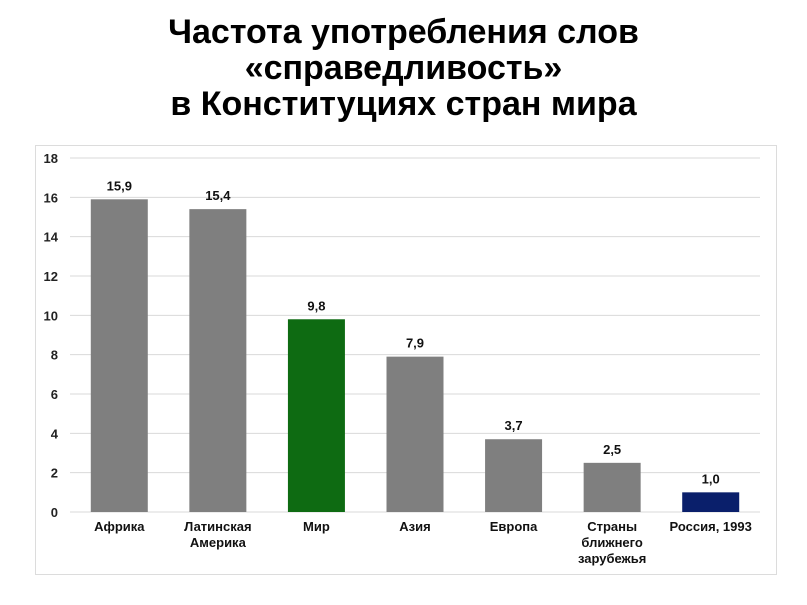  I want to click on x-tick-label: Россия, 1993, so click(711, 526).